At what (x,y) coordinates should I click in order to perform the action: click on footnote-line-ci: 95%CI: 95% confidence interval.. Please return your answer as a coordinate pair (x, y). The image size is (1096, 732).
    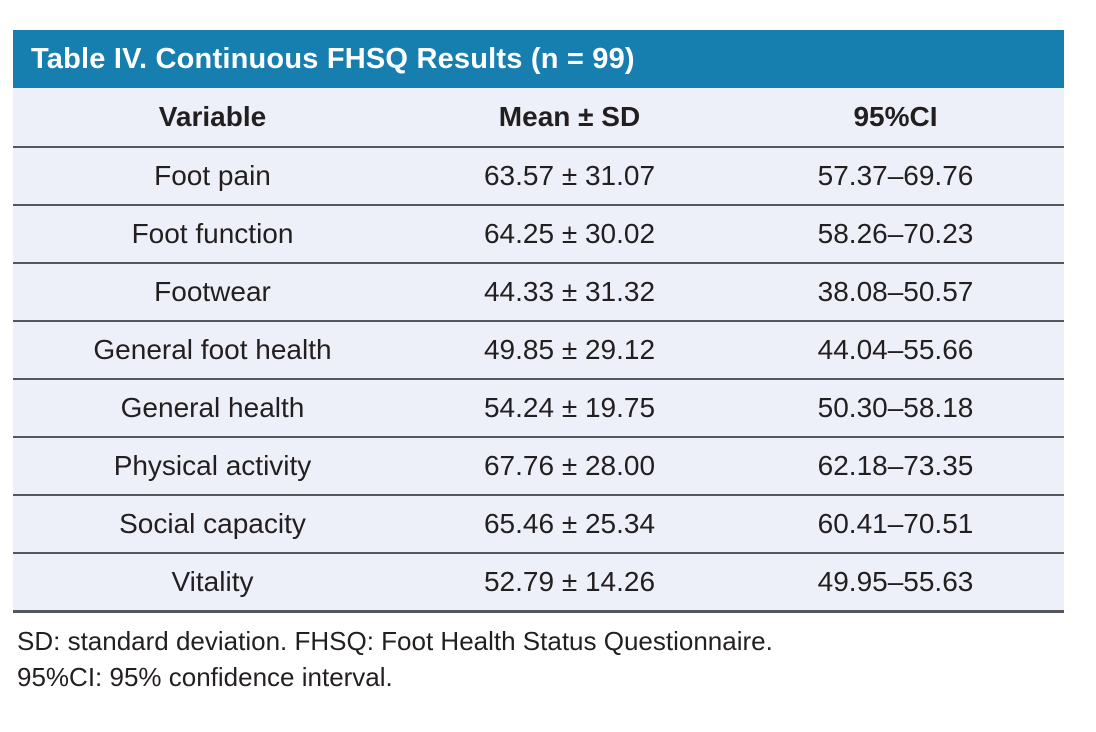
    Looking at the image, I should click on (205, 677).